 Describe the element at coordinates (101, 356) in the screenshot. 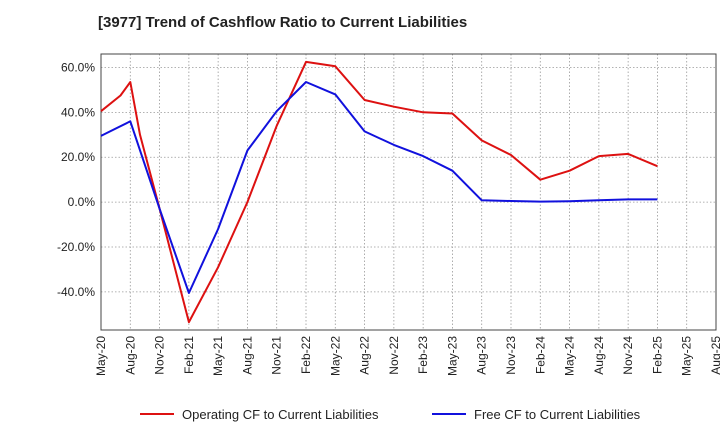

I see `x-tick-label: May-20` at that location.